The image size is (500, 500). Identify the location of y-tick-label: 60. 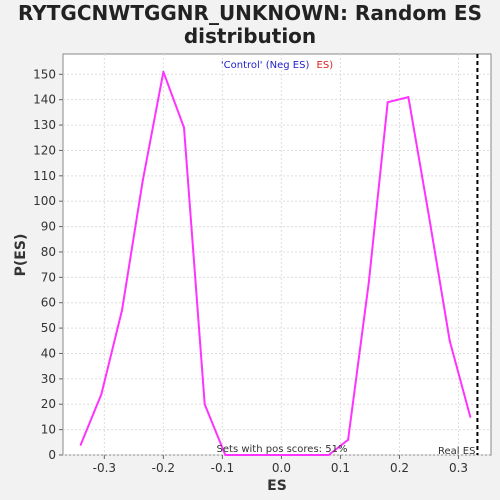
(48, 303).